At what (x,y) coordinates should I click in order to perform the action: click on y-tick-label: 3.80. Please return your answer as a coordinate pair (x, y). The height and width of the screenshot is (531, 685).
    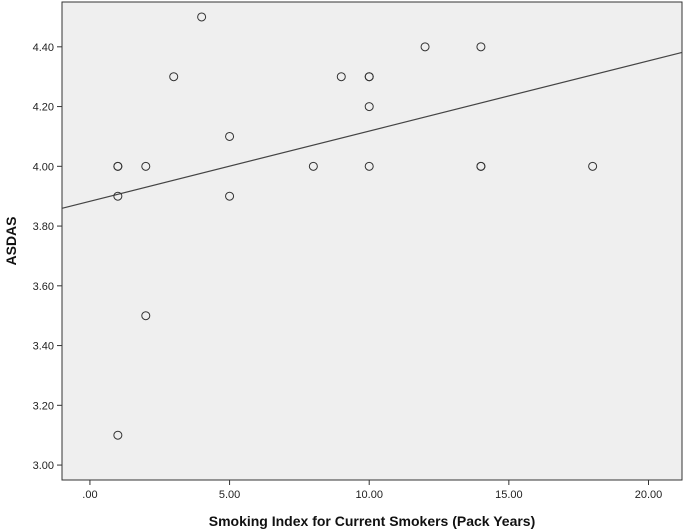
    Looking at the image, I should click on (43, 227).